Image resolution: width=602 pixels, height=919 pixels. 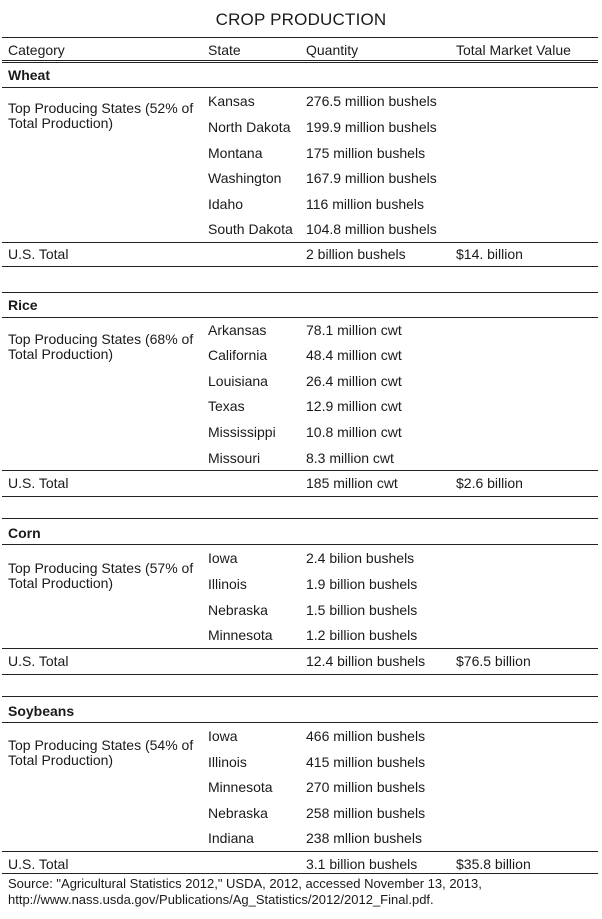 What do you see at coordinates (238, 381) in the screenshot?
I see `state-cell: Louisiana` at bounding box center [238, 381].